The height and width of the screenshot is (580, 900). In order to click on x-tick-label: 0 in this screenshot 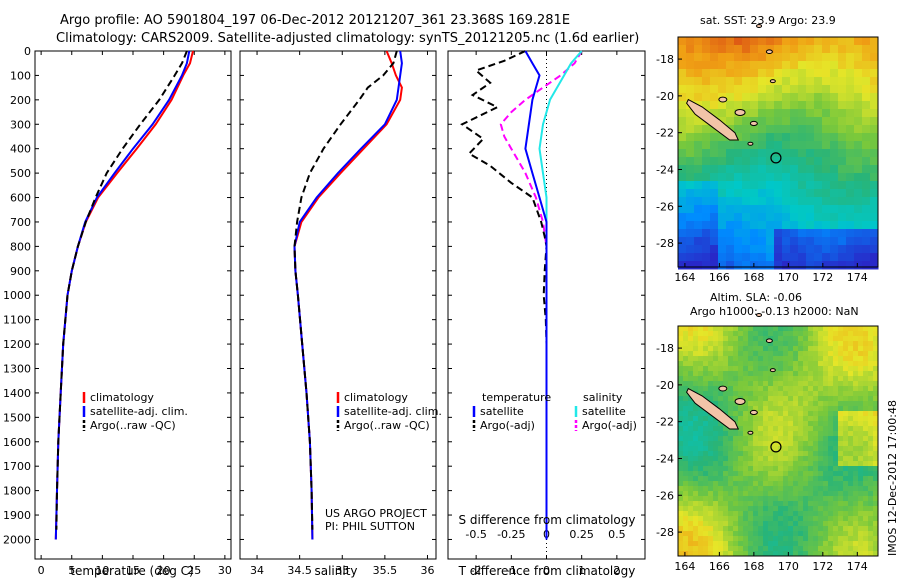, I will do `click(41, 570)`.